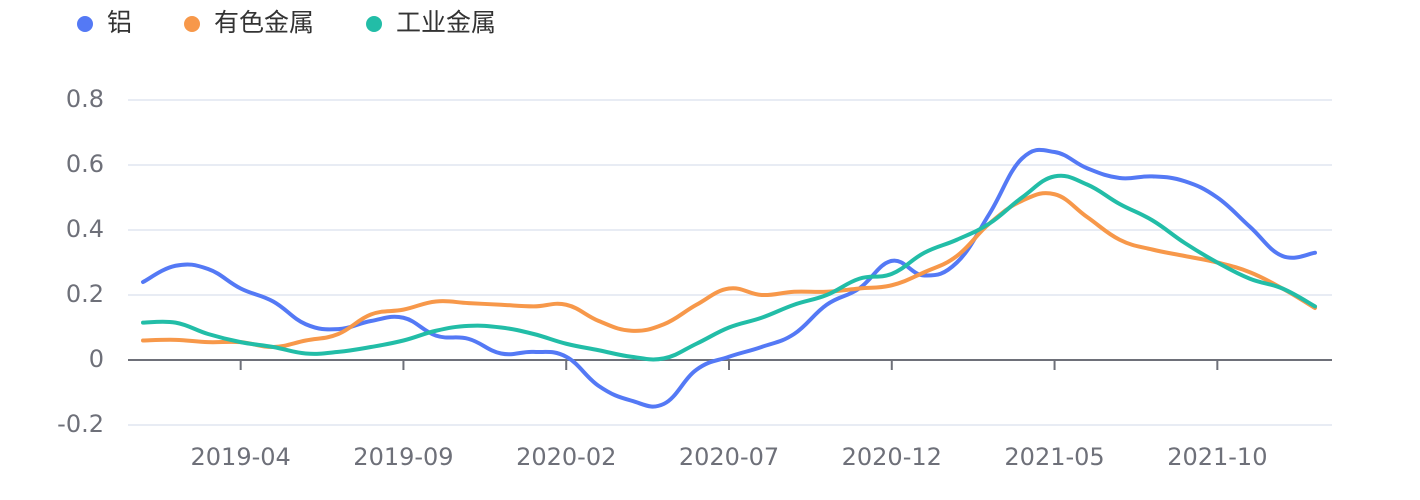 Image resolution: width=1420 pixels, height=500 pixels. Describe the element at coordinates (892, 457) in the screenshot. I see `x-tick-label: 2020-12` at that location.